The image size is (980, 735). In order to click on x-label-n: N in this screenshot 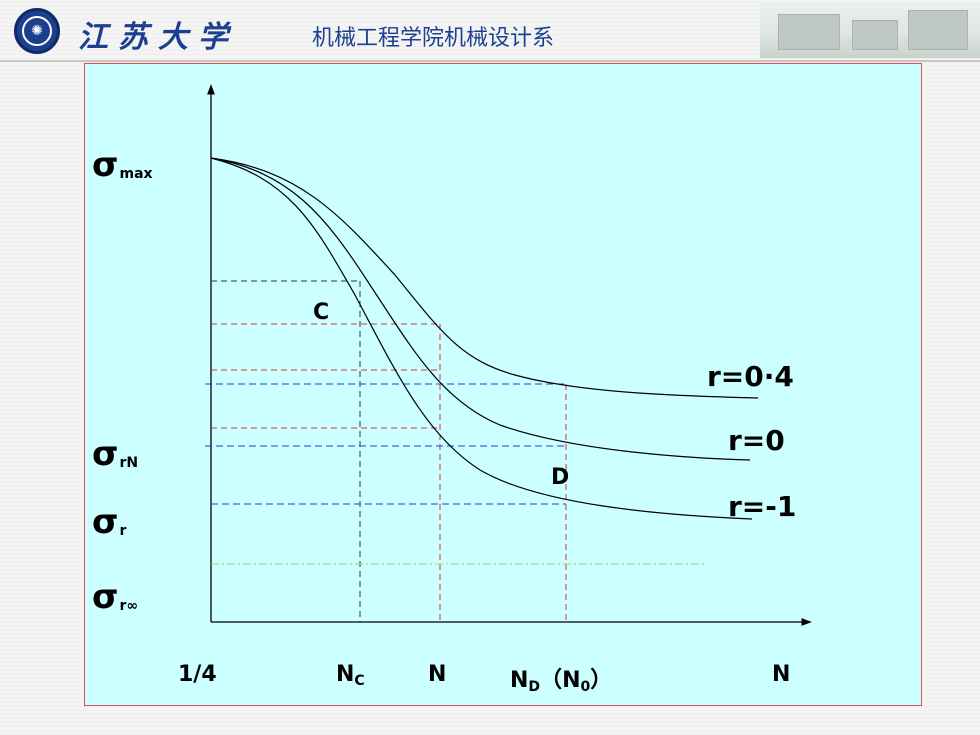, I will do `click(437, 674)`.